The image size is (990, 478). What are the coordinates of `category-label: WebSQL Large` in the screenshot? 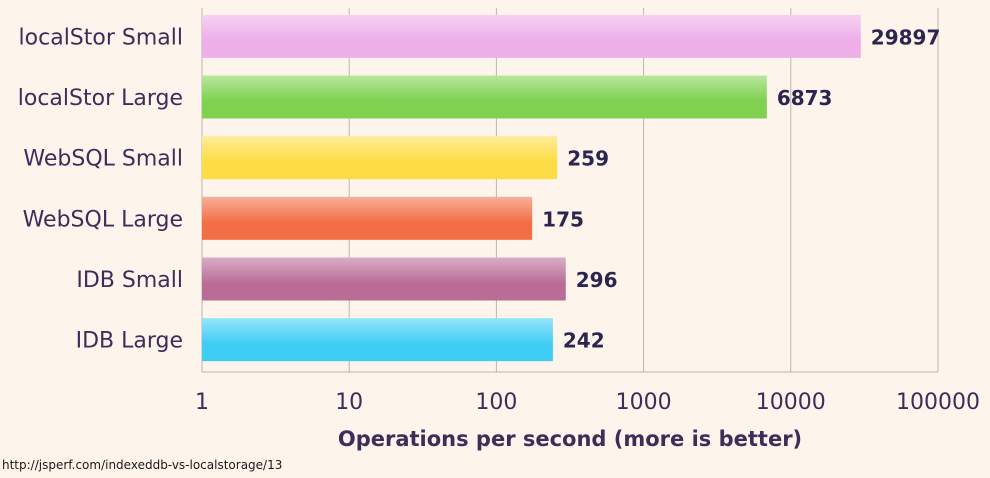 It's located at (103, 219).